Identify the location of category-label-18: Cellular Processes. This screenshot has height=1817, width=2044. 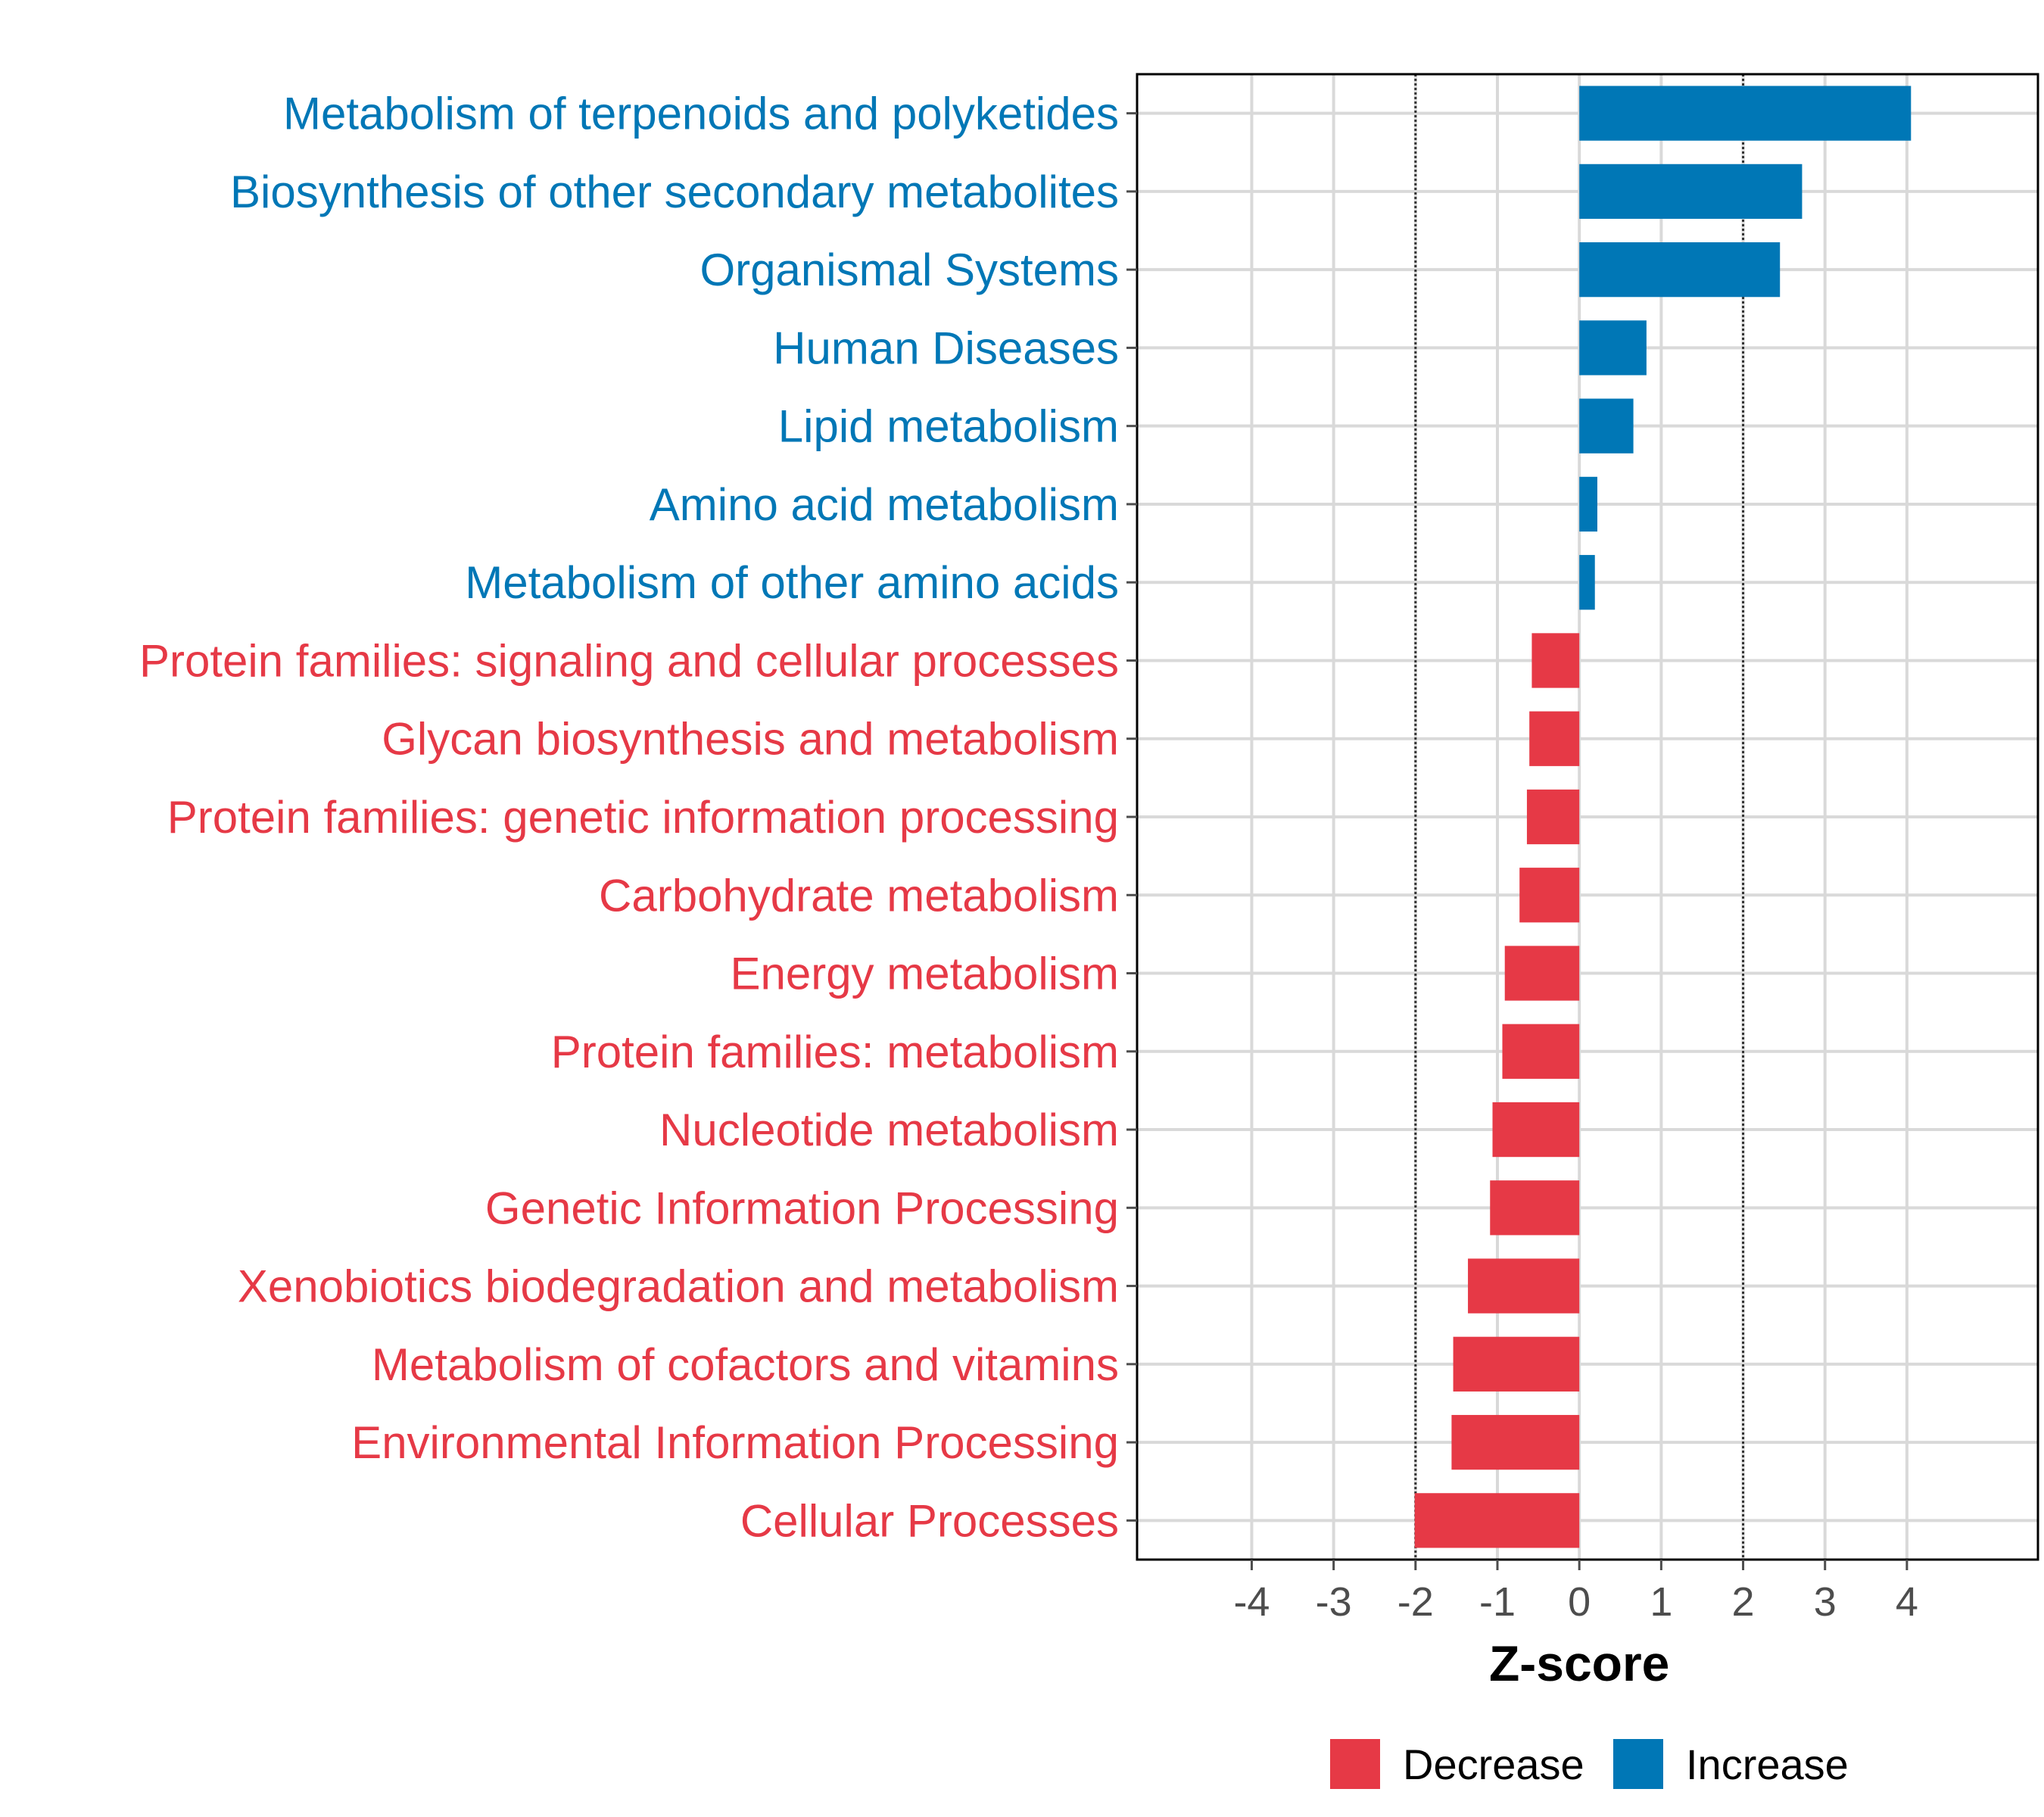
(929, 1520).